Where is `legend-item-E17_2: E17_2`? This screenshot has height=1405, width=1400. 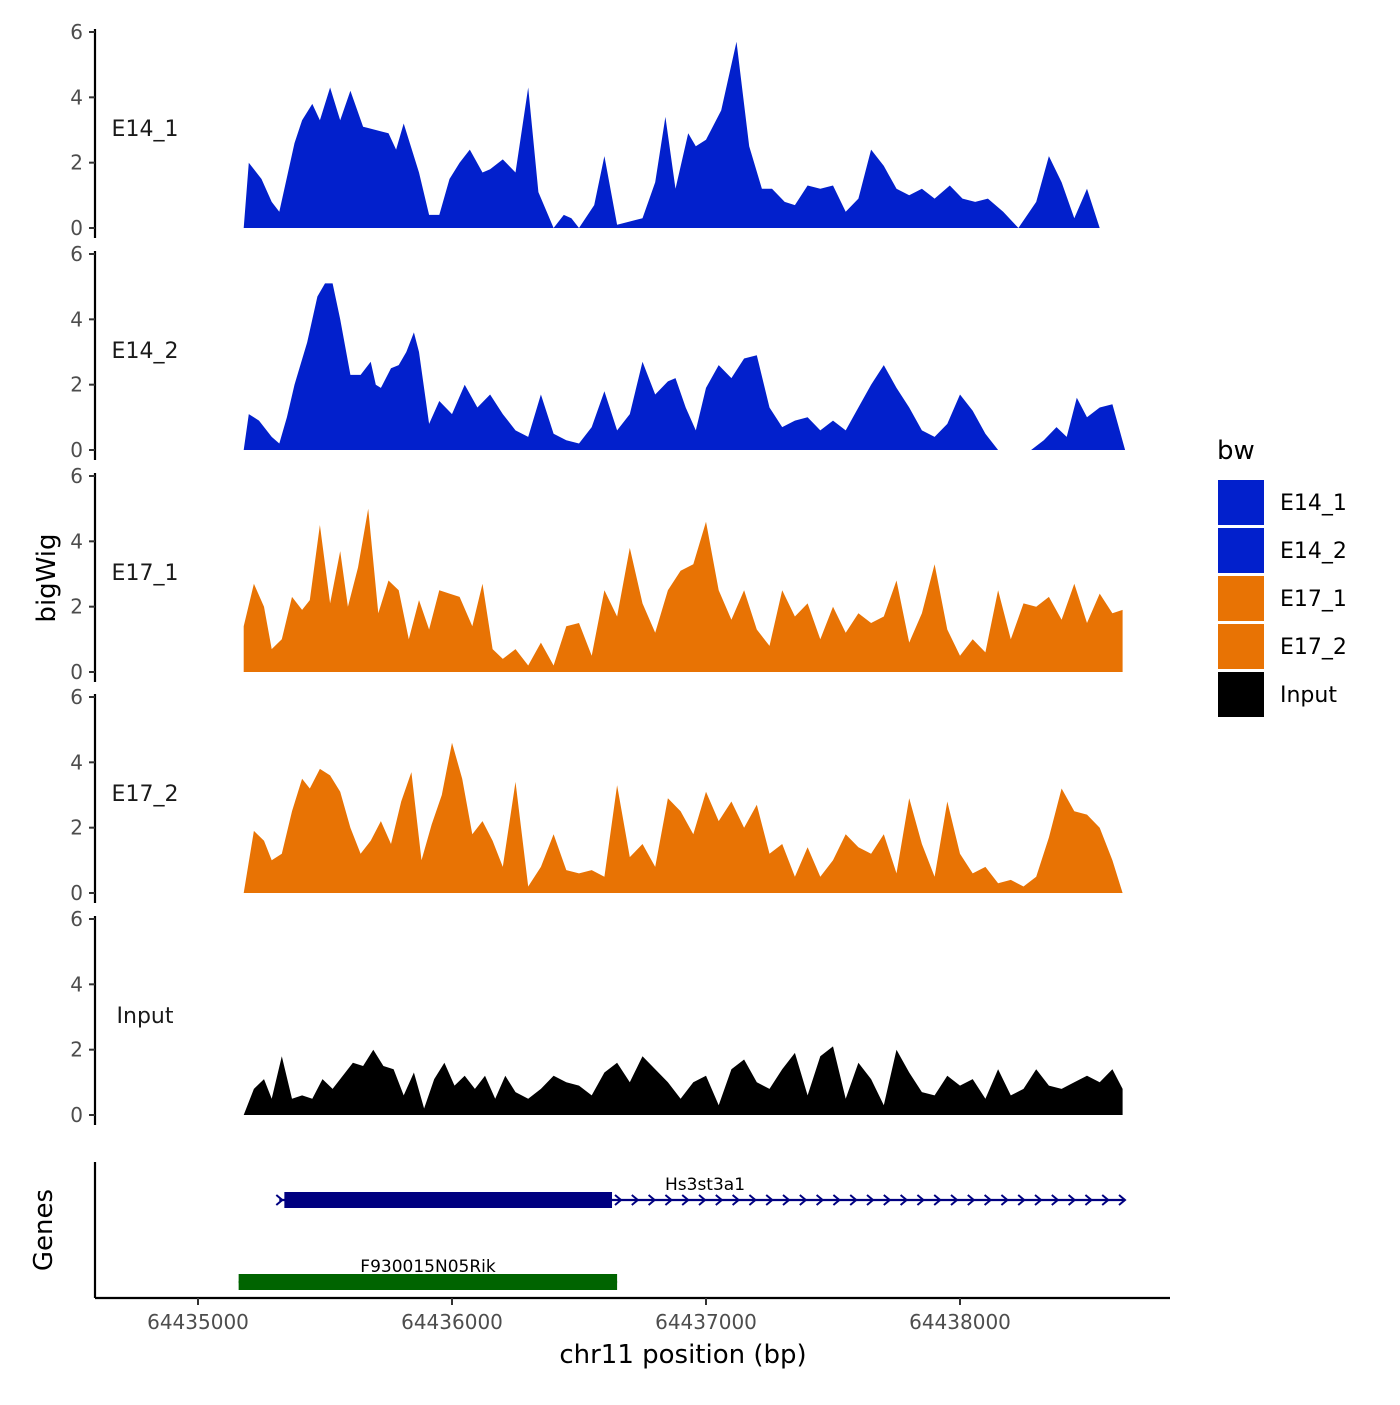
legend-item-E17_2: E17_2 is located at coordinates (1282, 646).